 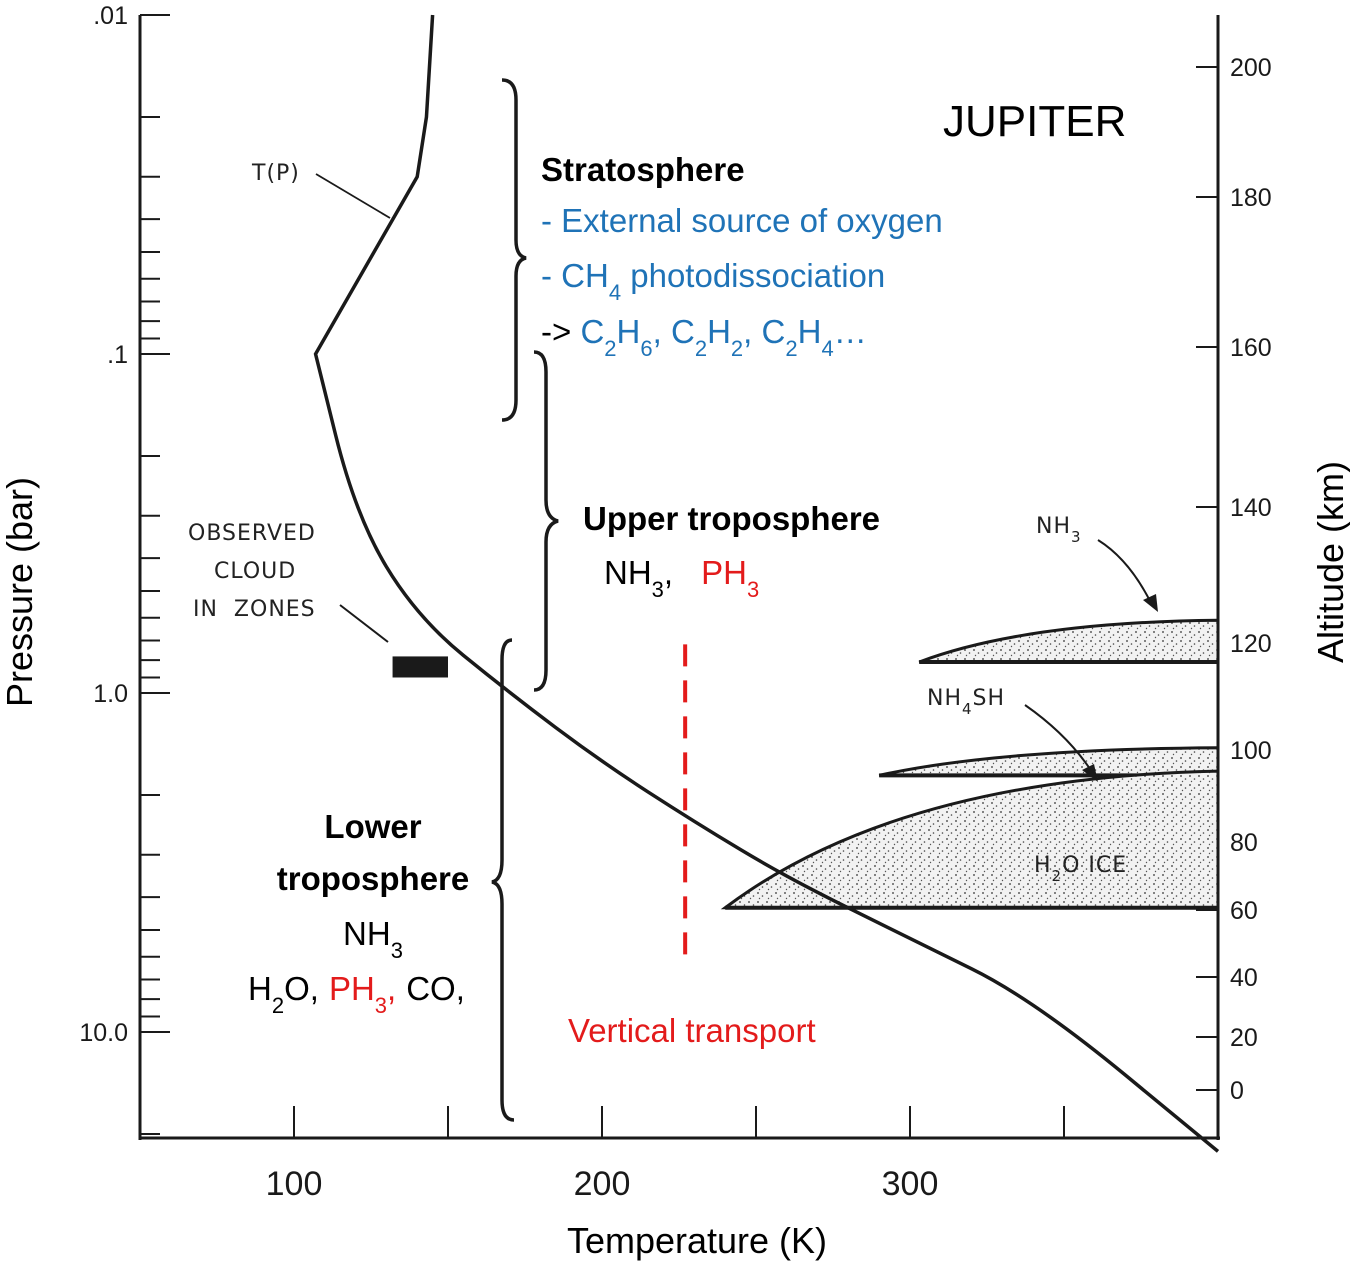 What do you see at coordinates (697, 1240) in the screenshot?
I see `x-axis-label: Temperature (K)` at bounding box center [697, 1240].